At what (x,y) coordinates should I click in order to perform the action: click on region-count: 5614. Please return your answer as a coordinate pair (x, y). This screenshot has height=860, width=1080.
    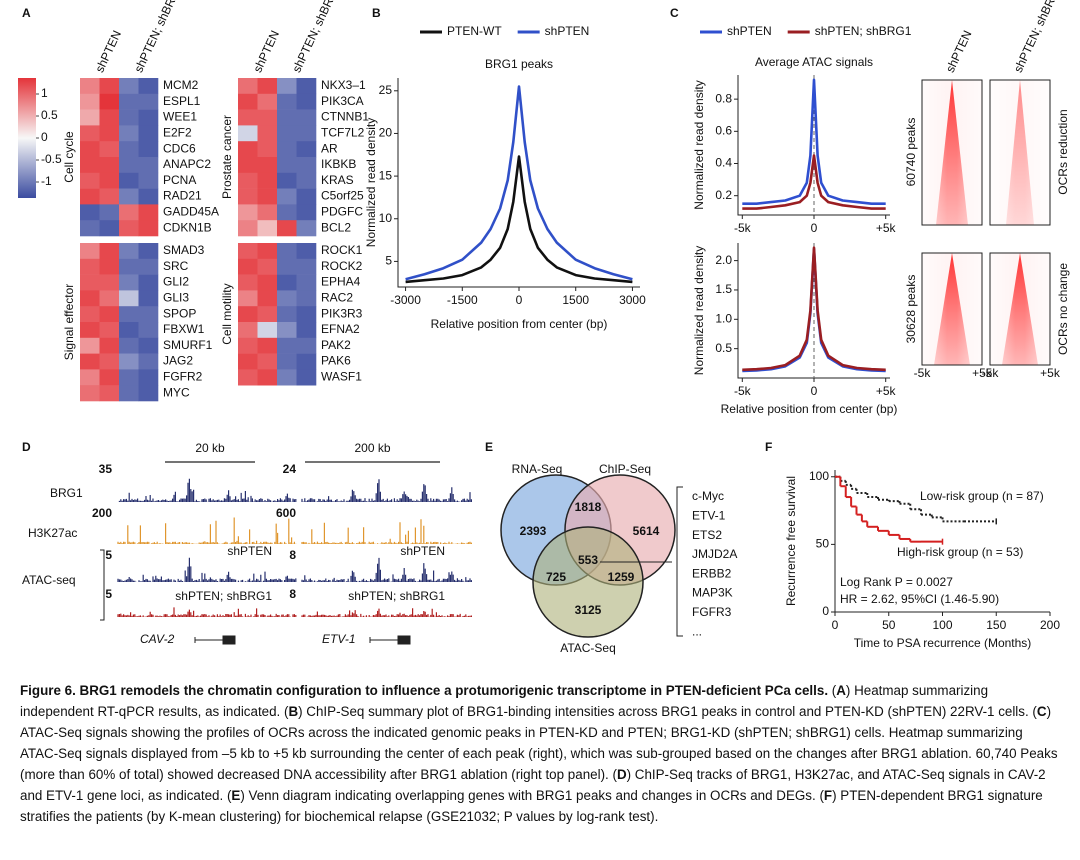
    Looking at the image, I should click on (646, 531).